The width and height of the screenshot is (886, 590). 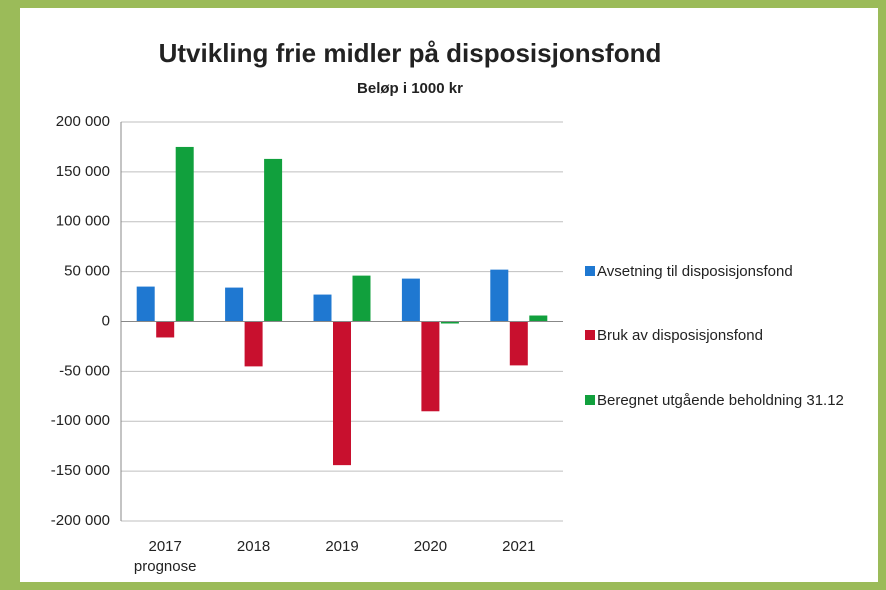 What do you see at coordinates (84, 370) in the screenshot?
I see `y-tick-label: -50 000` at bounding box center [84, 370].